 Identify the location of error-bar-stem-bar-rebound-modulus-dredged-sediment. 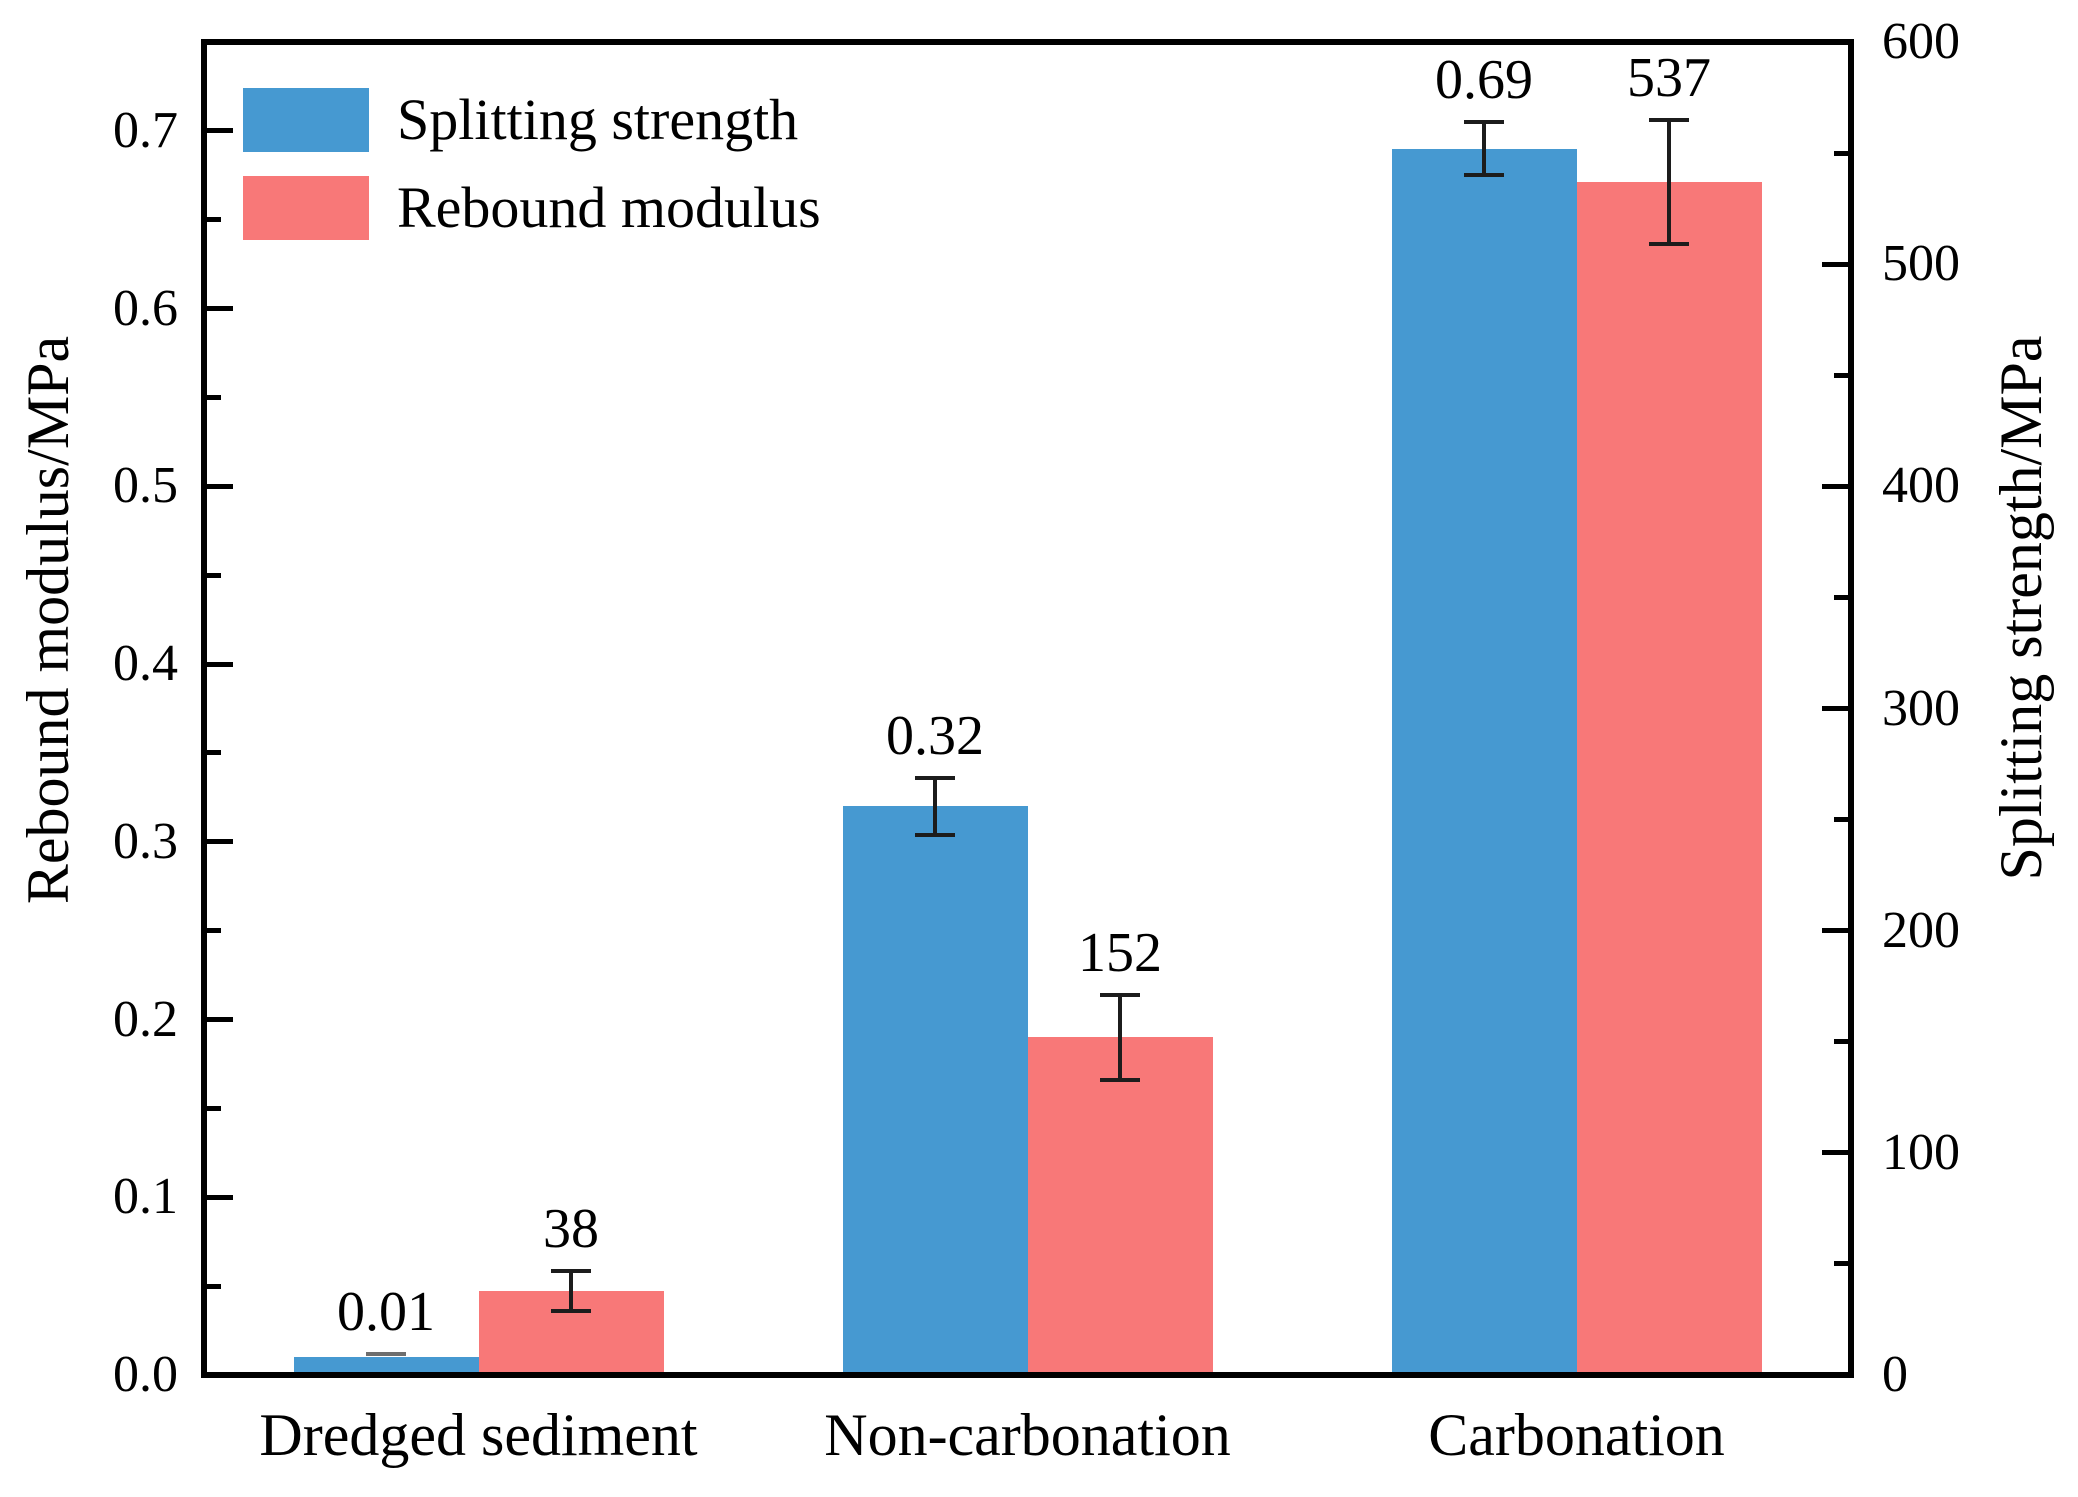
(571, 1290).